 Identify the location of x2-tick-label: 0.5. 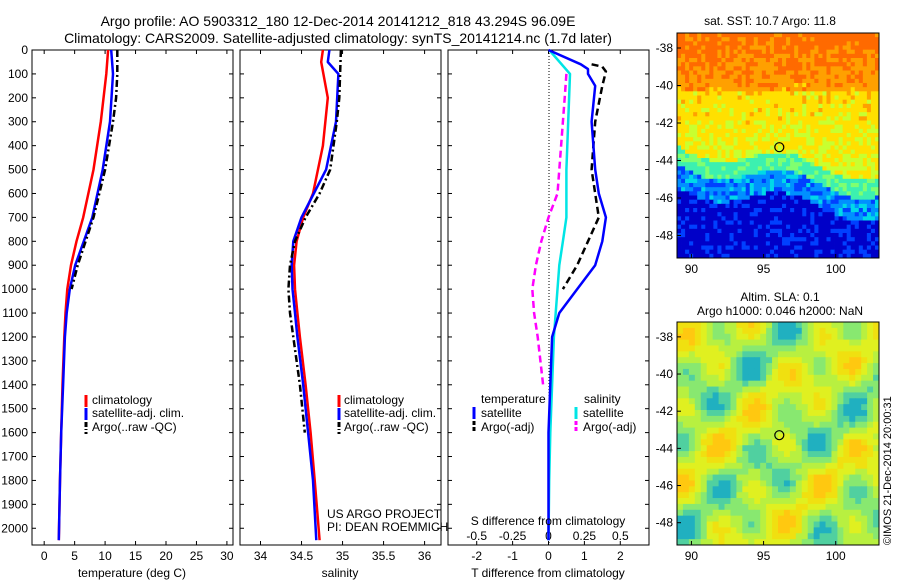
(620, 536).